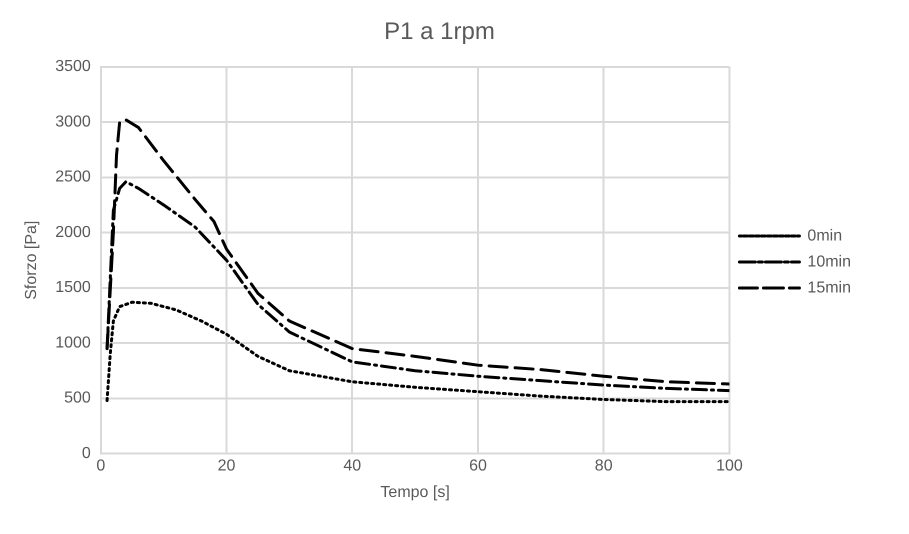 This screenshot has width=909, height=534. Describe the element at coordinates (227, 466) in the screenshot. I see `x-tick-label: 20` at that location.